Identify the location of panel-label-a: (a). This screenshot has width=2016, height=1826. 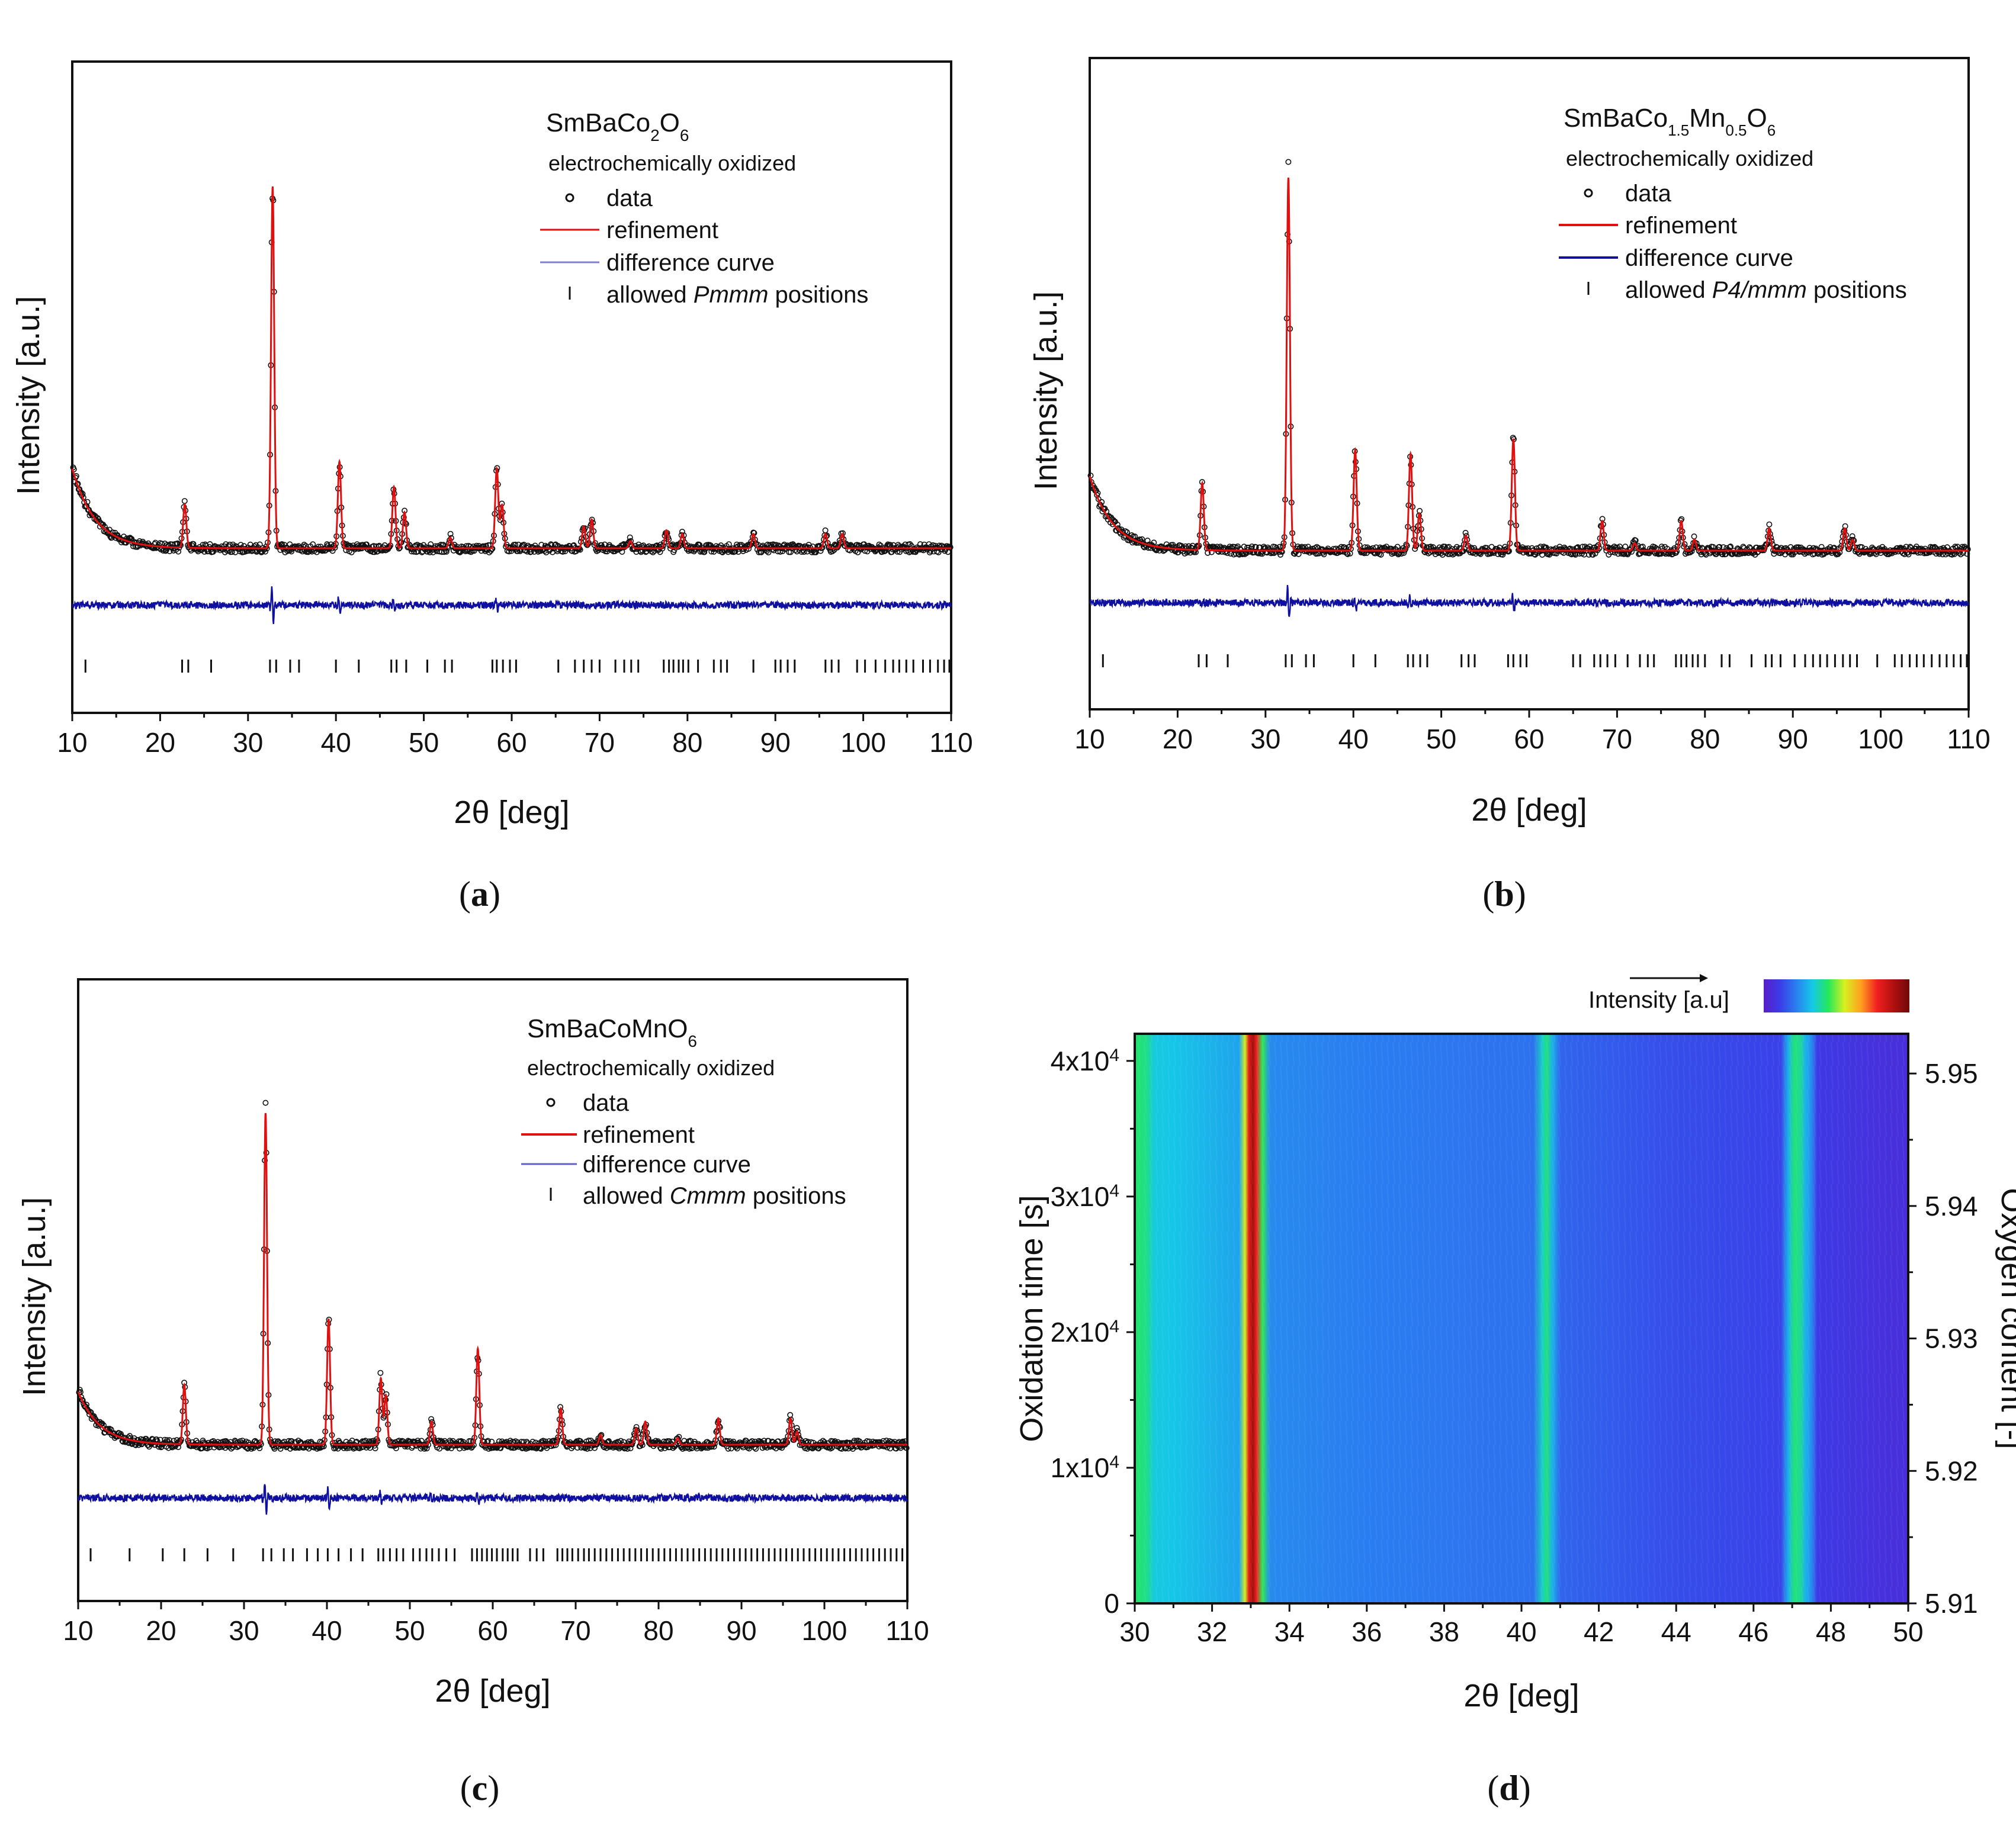
(479, 894).